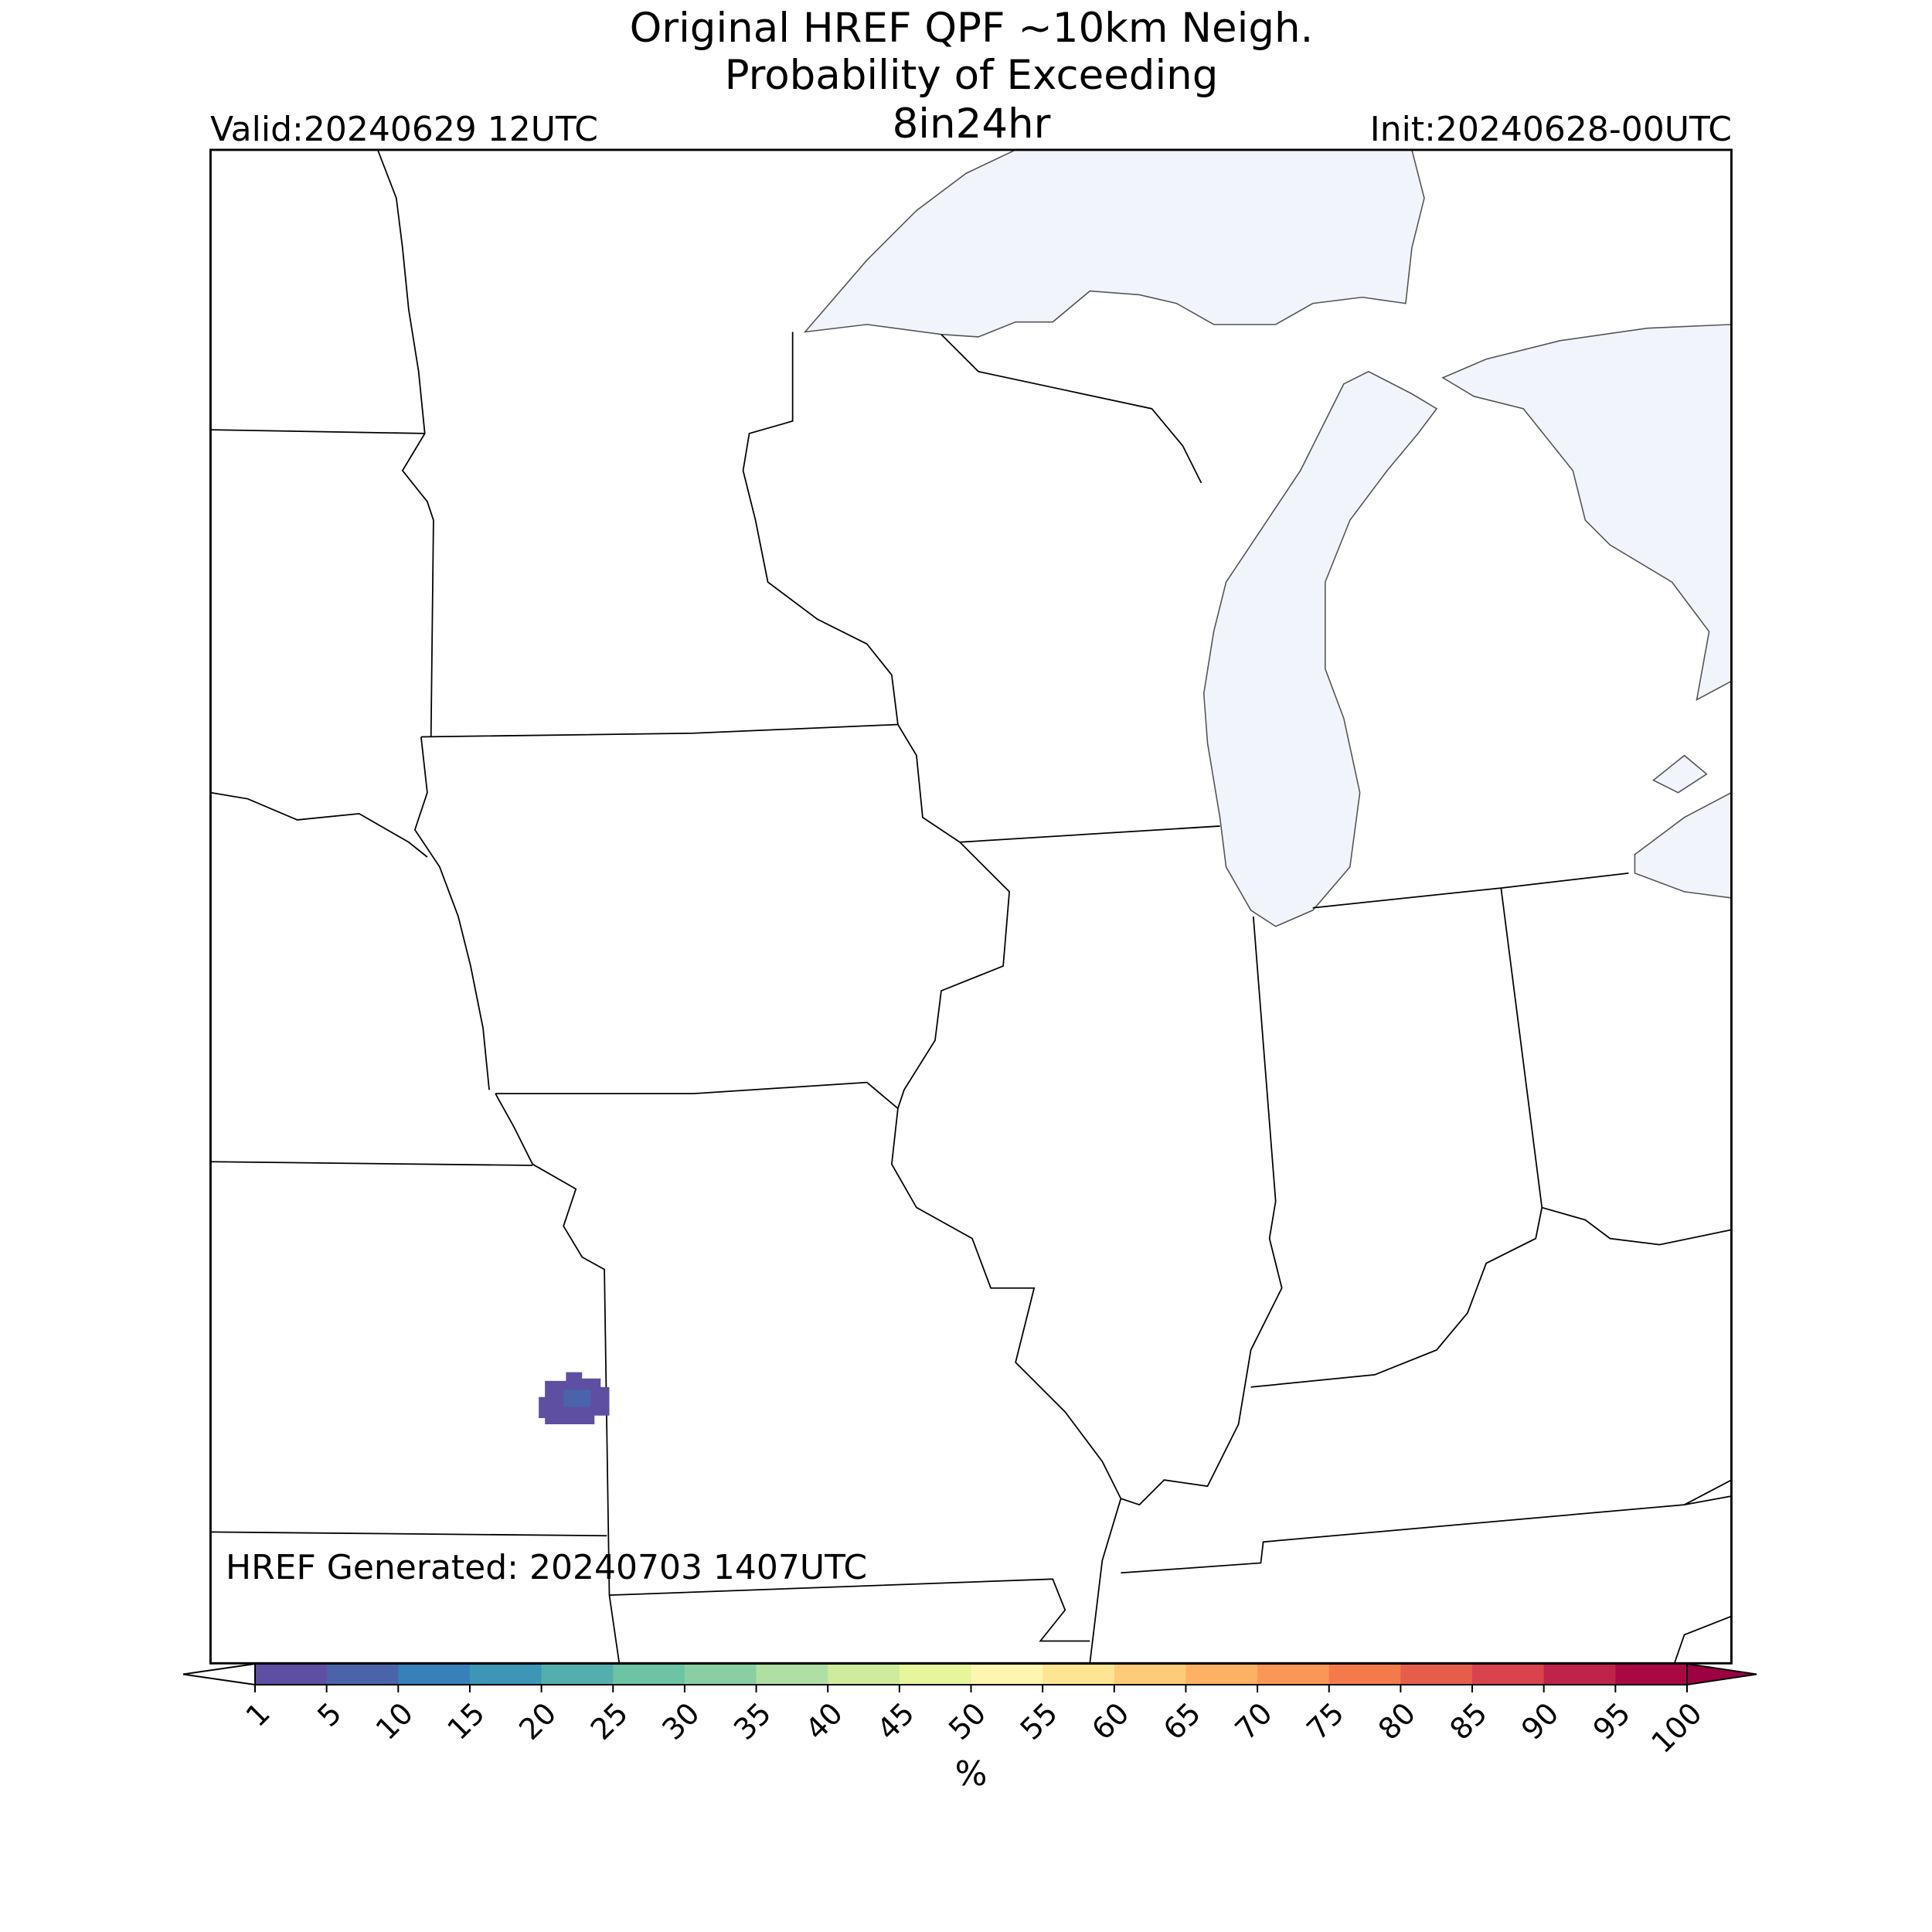 The height and width of the screenshot is (1932, 1932). I want to click on colorbar-tick-label: 1, so click(259, 1714).